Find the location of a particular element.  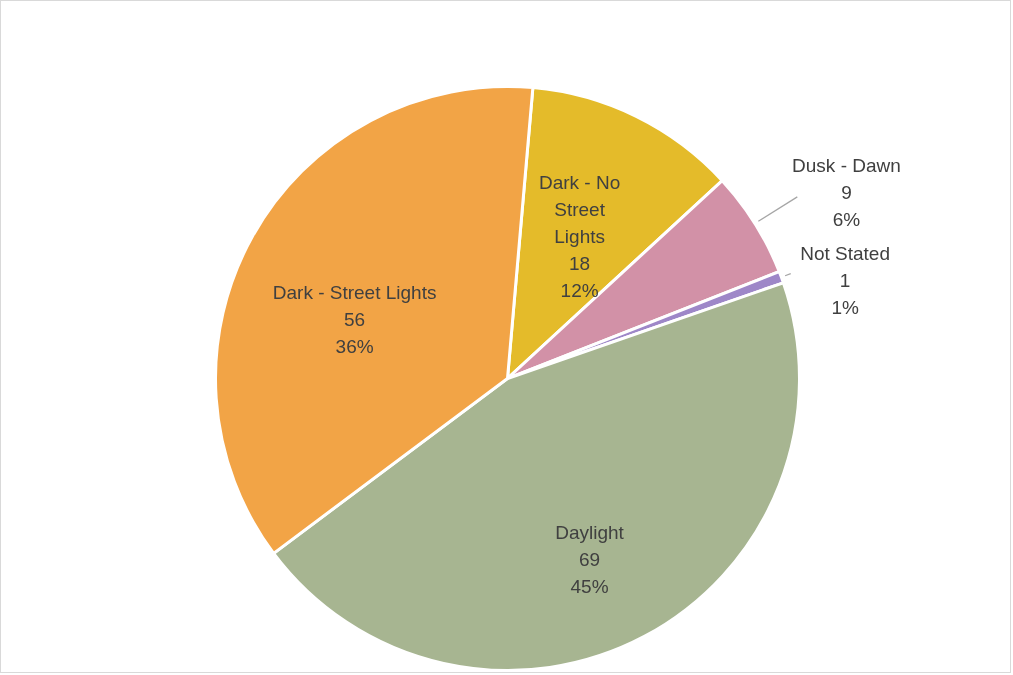

data-label: 69 45% is located at coordinates (589, 573).